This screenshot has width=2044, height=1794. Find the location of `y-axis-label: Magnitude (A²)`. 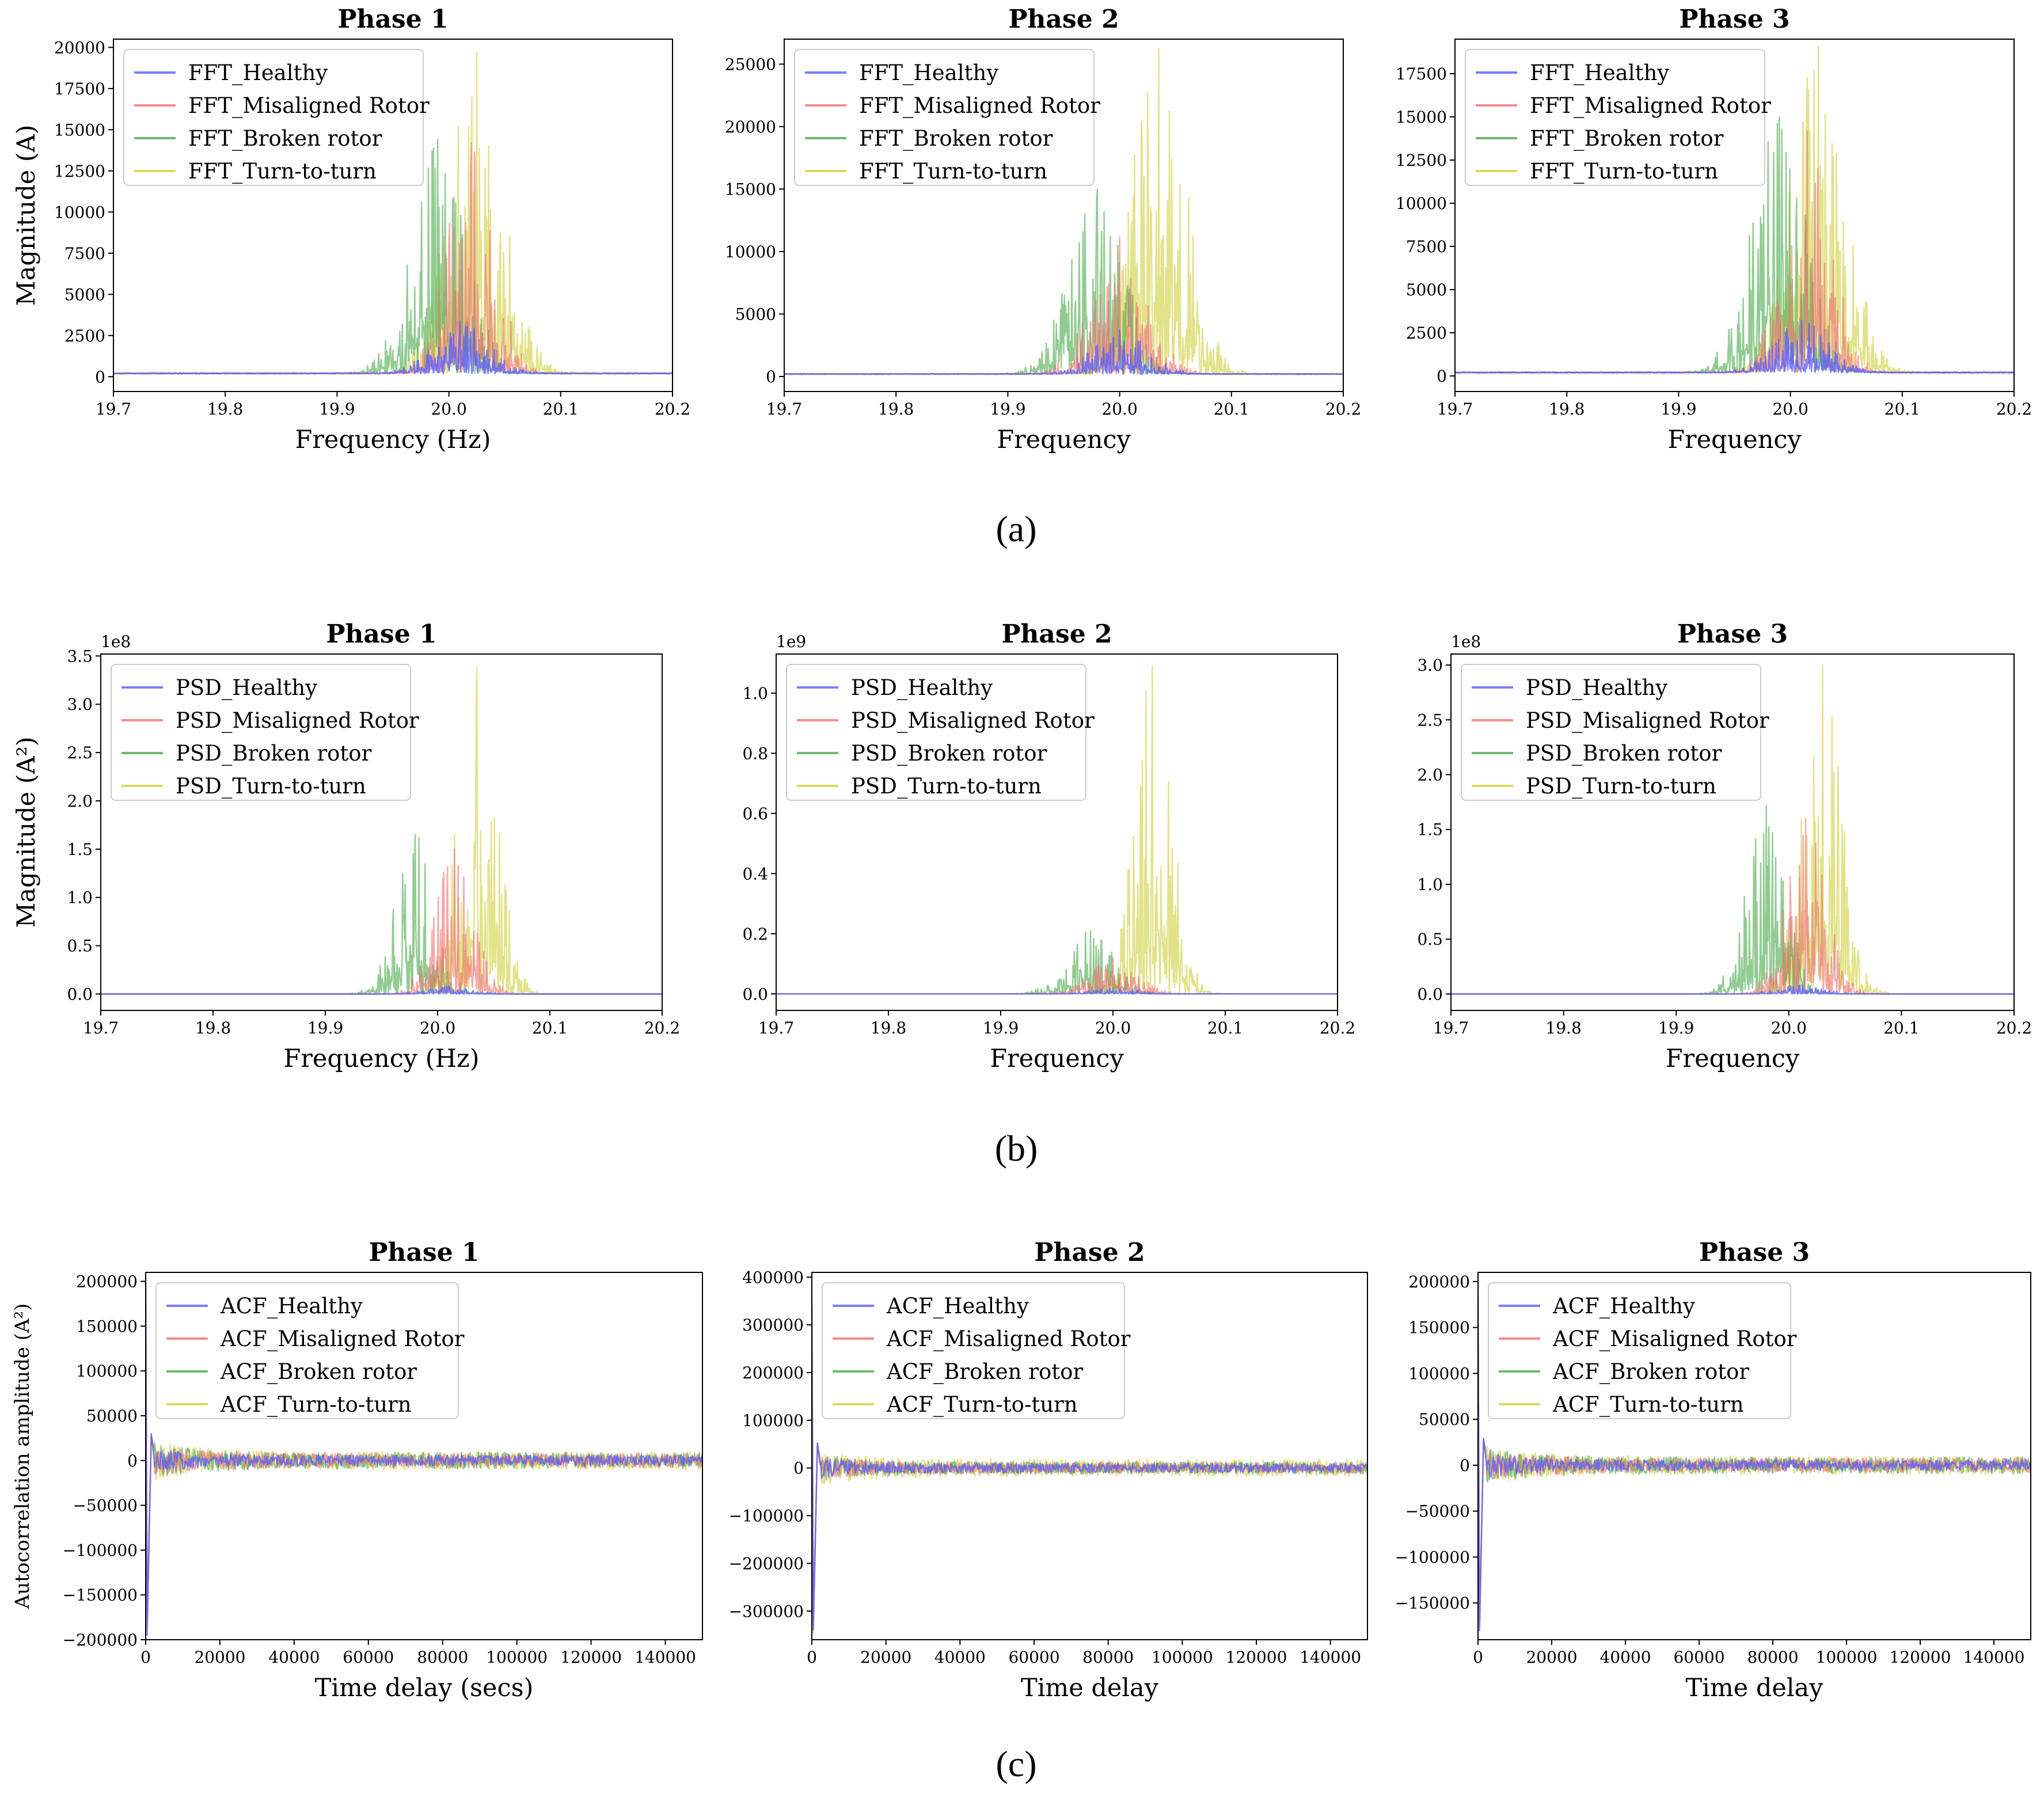

y-axis-label: Magnitude (A²) is located at coordinates (26, 832).